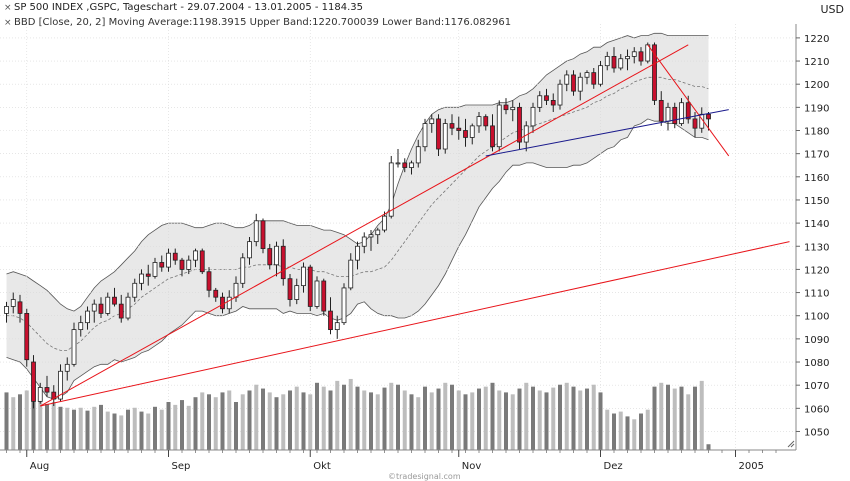  Describe the element at coordinates (816, 409) in the screenshot. I see `y-tick-label: 1060` at that location.